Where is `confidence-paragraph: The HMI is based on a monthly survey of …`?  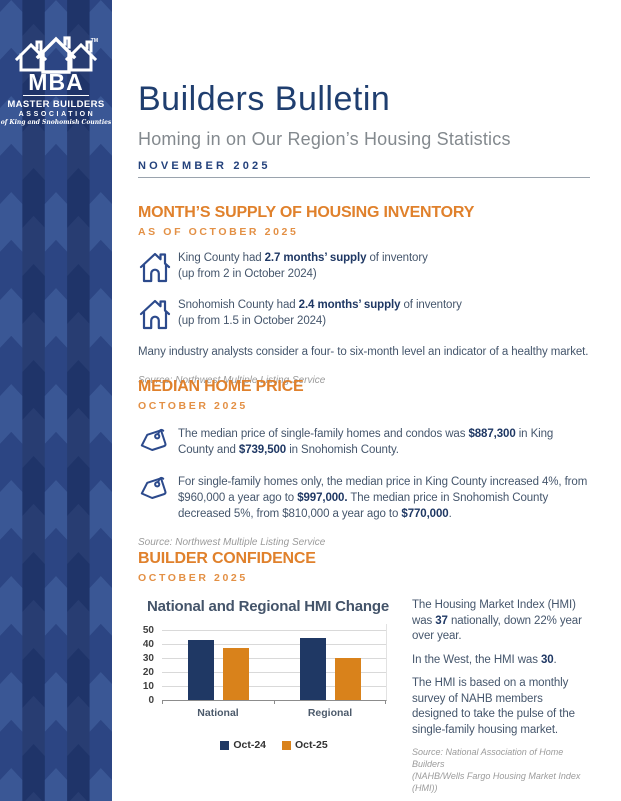 confidence-paragraph: The HMI is based on a monthly survey of … is located at coordinates (493, 706).